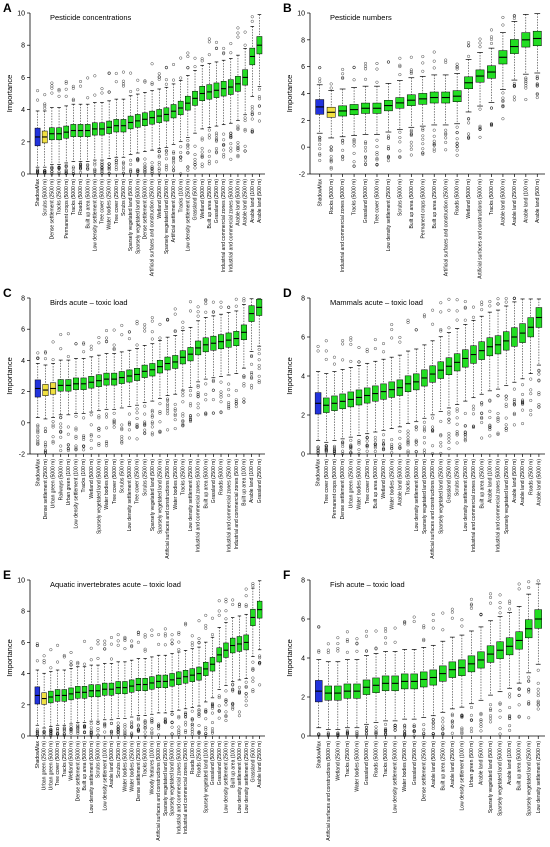 Image resolution: width=550 pixels, height=847 pixels. I want to click on x-tick-label: Railways (5000 m), so click(61, 480).